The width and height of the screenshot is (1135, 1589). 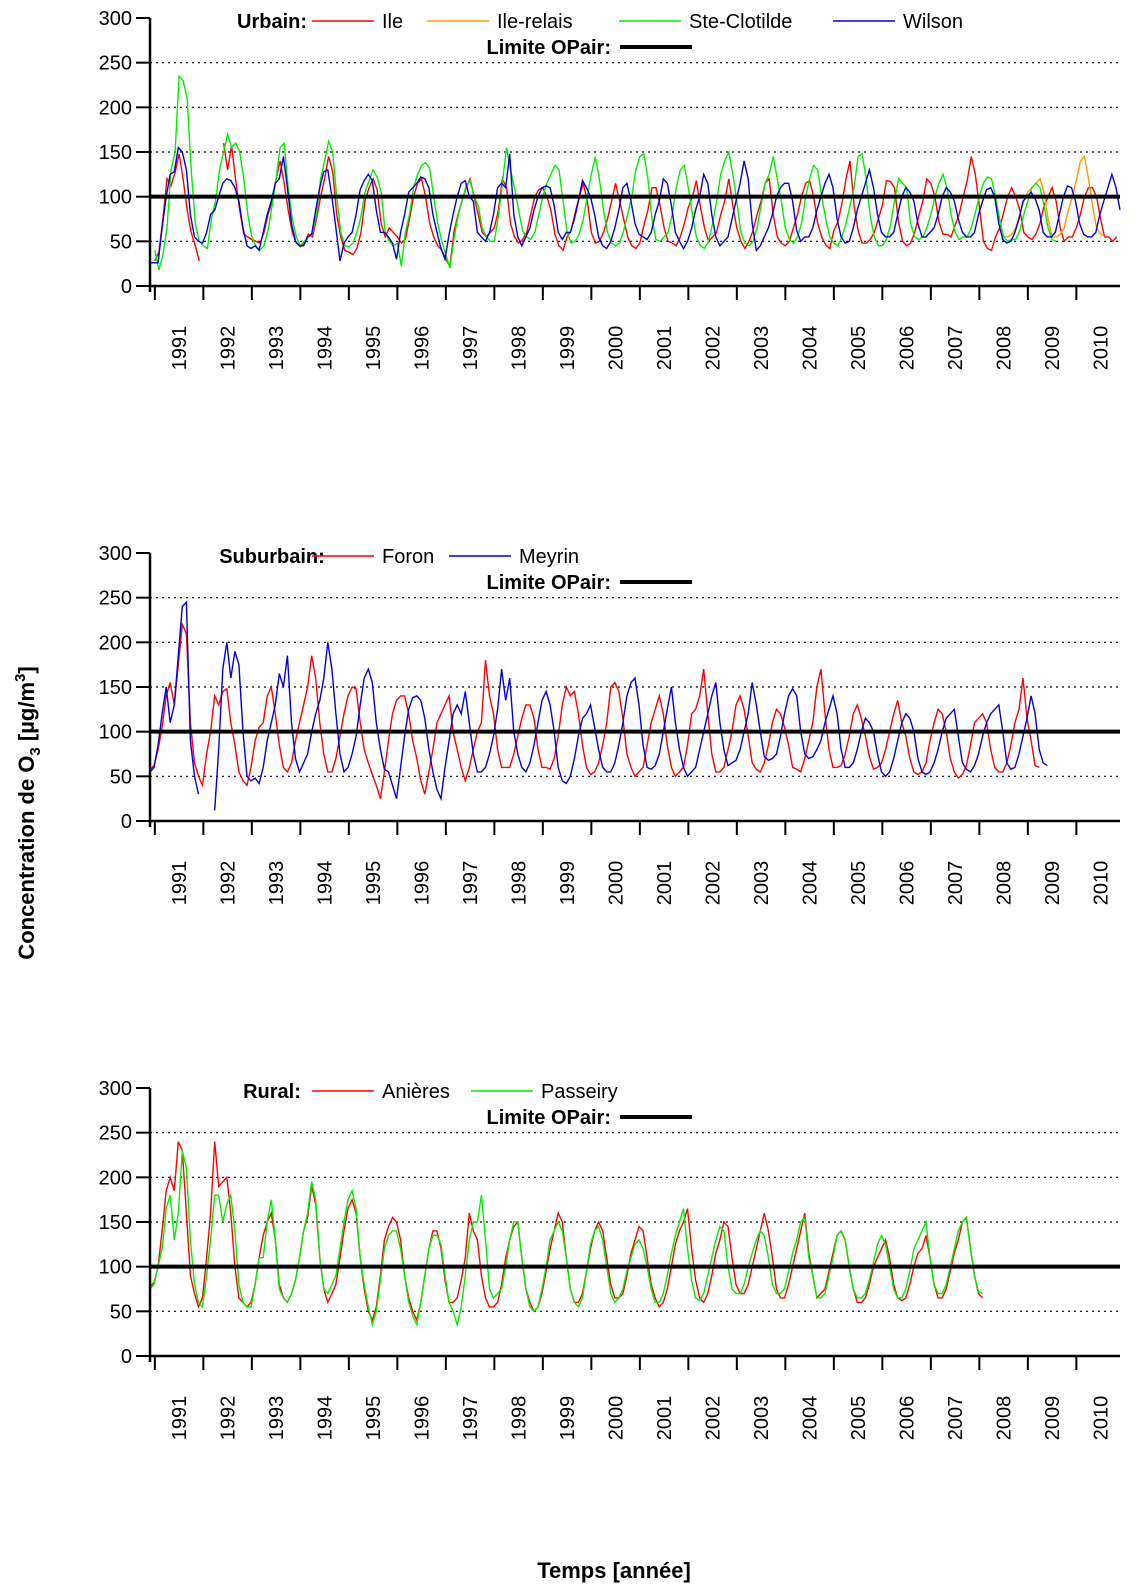 I want to click on series-line-foron, so click(x=594, y=710).